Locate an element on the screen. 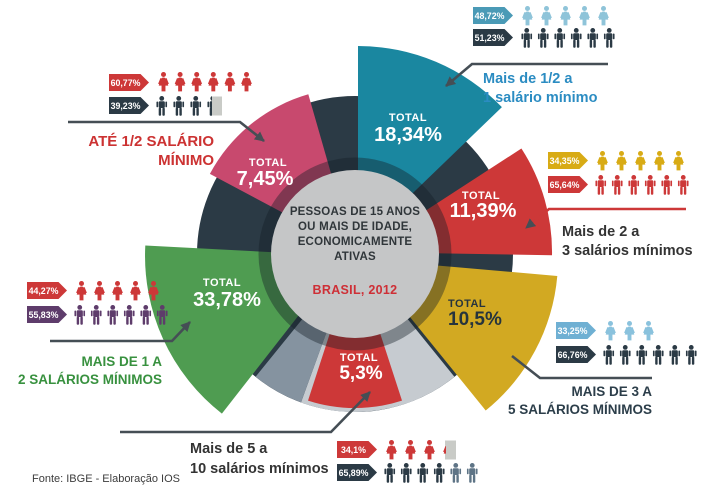 Image resolution: width=706 pixels, height=500 pixels. donut-slate-band is located at coordinates (291, 360).